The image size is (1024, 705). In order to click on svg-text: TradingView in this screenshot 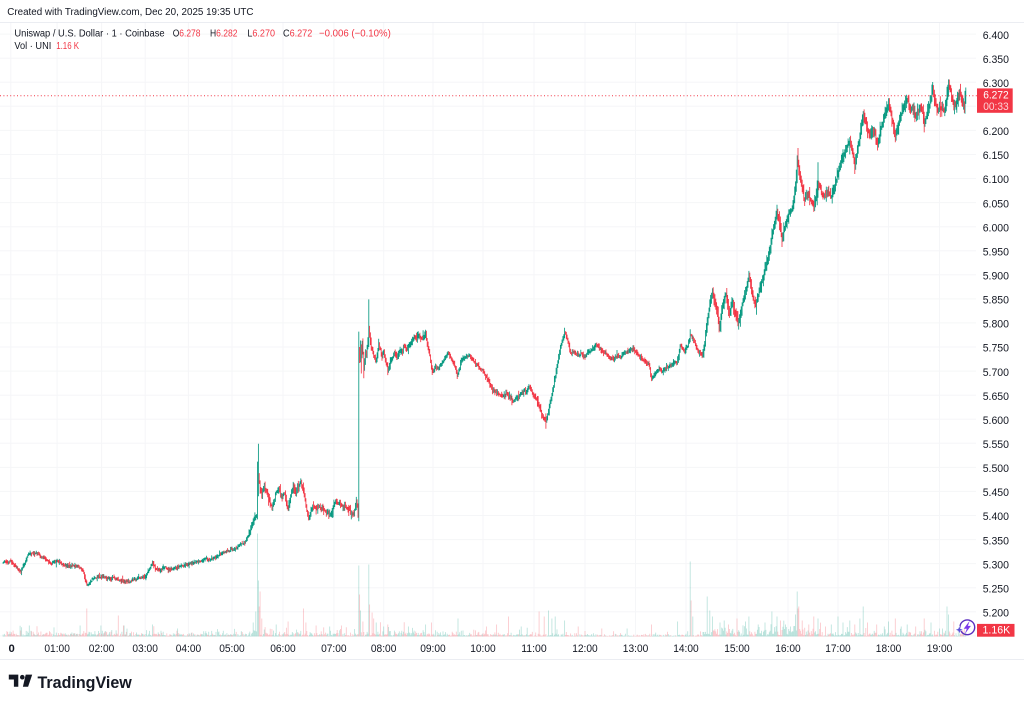, I will do `click(85, 682)`.